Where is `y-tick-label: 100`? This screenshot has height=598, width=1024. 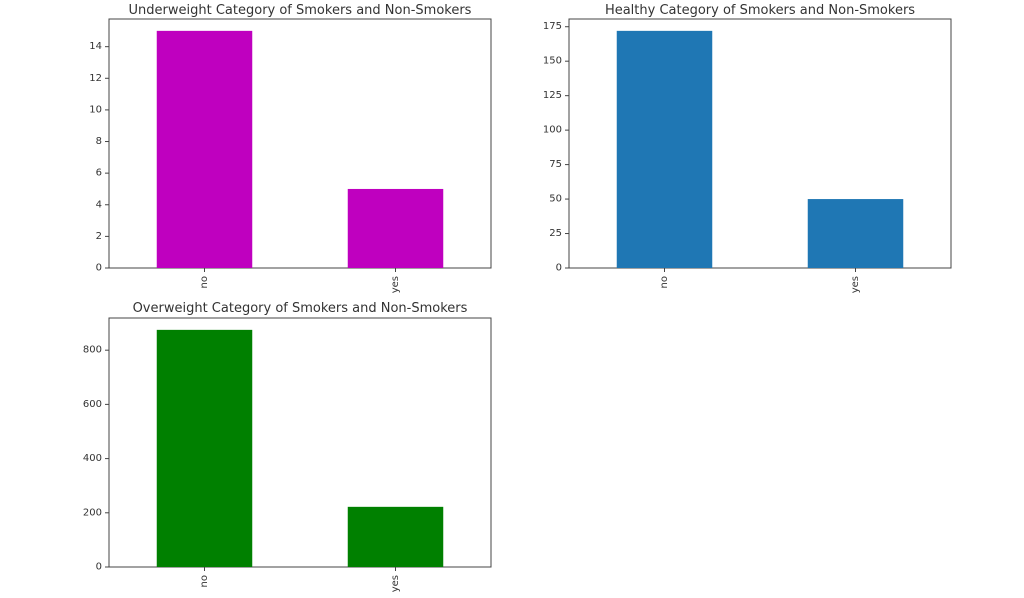
y-tick-label: 100 is located at coordinates (552, 130).